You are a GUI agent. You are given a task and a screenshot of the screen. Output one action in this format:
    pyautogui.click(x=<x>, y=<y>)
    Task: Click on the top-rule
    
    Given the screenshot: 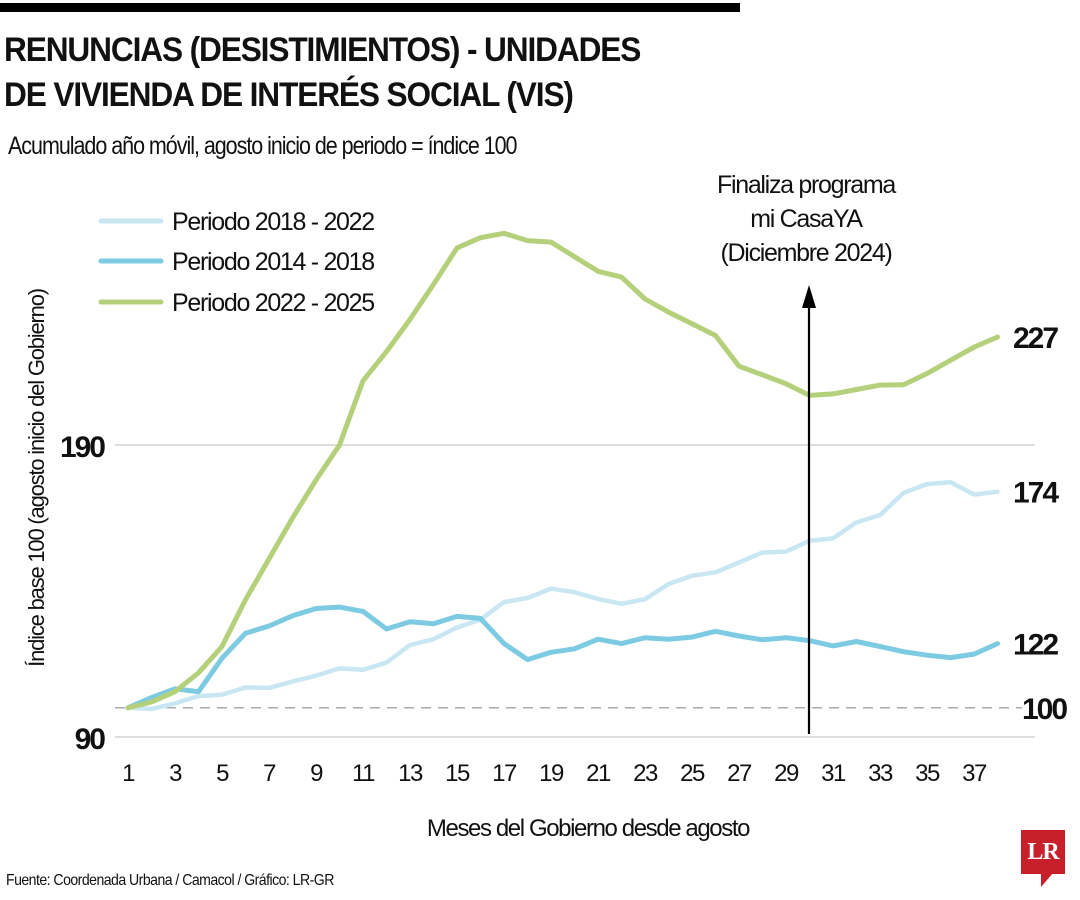 What is the action you would take?
    pyautogui.click(x=370, y=7)
    